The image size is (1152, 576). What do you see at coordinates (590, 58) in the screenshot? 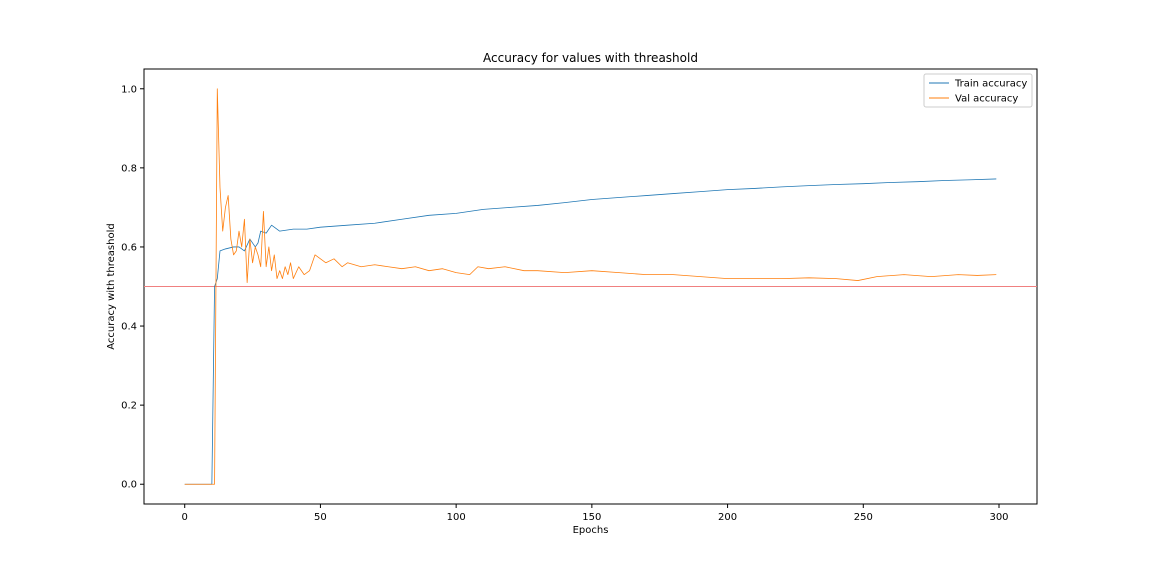
I see `chart-title: Accuracy for values with threashold` at bounding box center [590, 58].